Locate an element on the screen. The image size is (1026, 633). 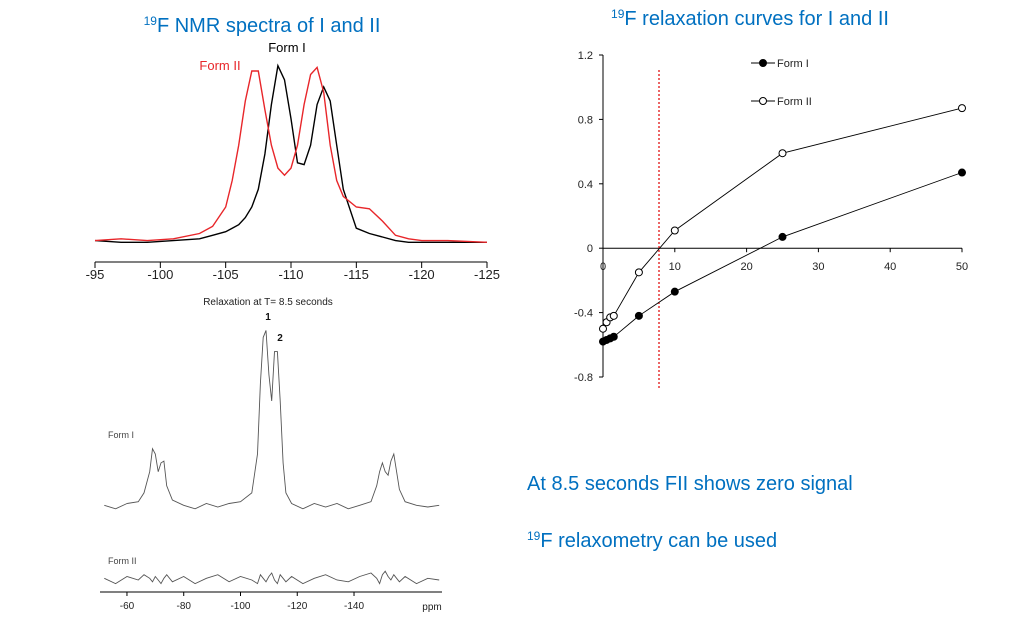
x-tick-label: -140 is located at coordinates (354, 606).